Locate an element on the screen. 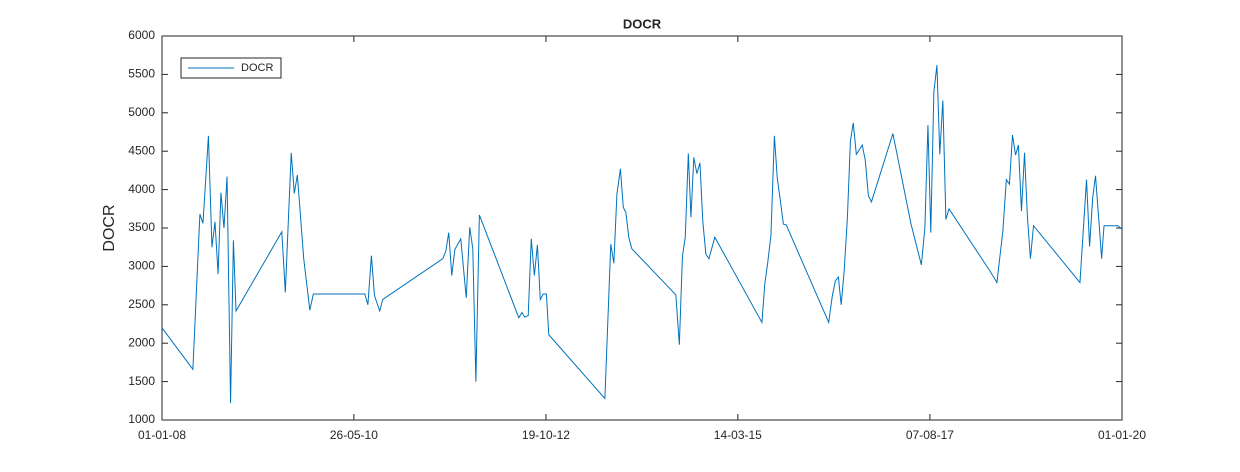 The height and width of the screenshot is (472, 1240). y-tick-label: 3000 is located at coordinates (141, 266).